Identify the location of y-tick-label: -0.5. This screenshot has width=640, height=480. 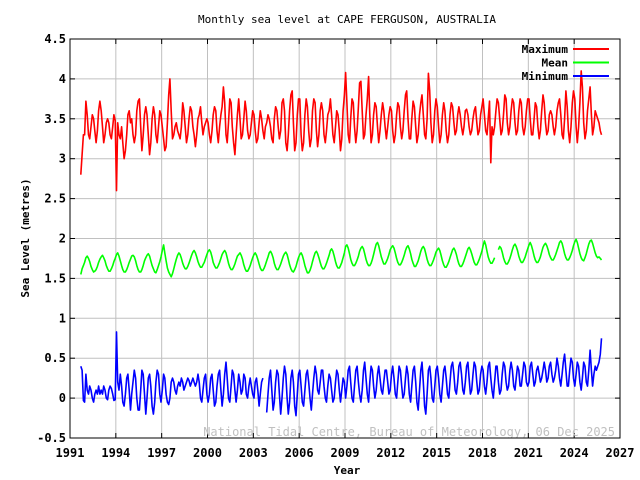
(51, 438).